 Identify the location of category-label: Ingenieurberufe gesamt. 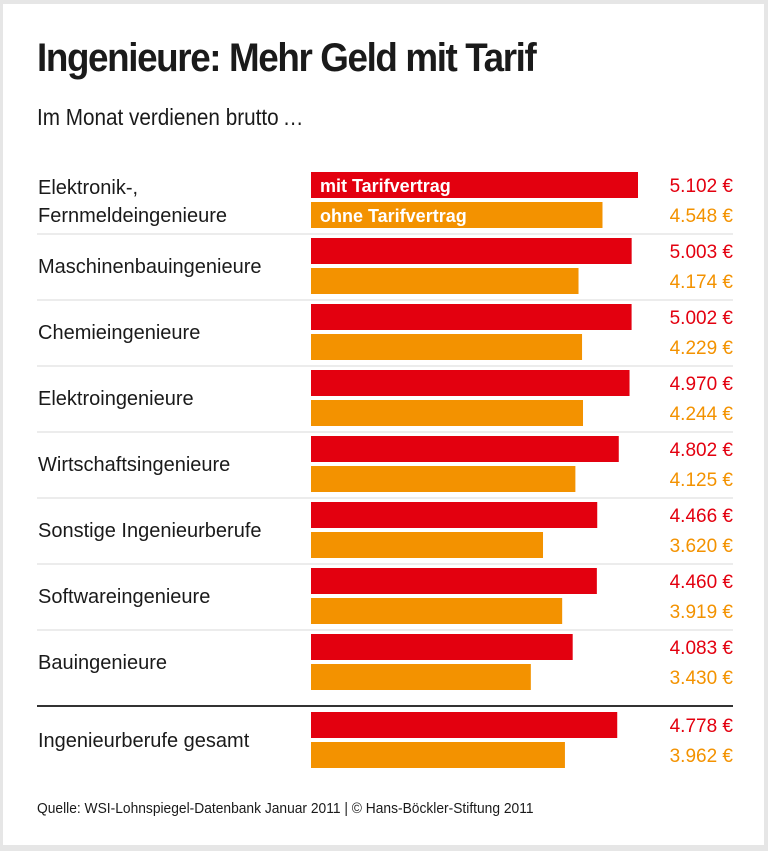
(144, 741).